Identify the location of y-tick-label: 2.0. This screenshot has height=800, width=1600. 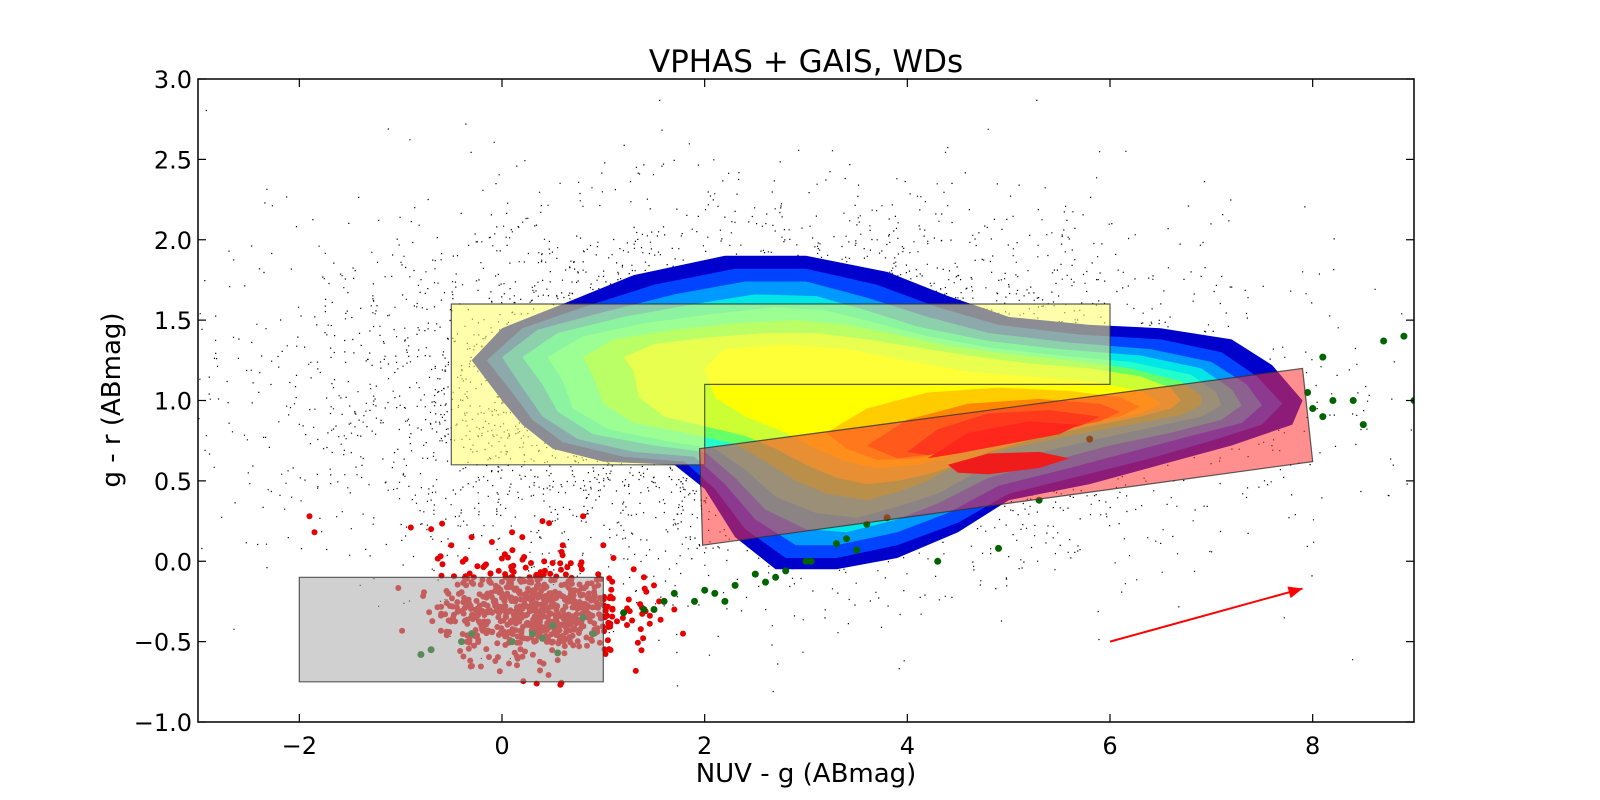
(173, 241).